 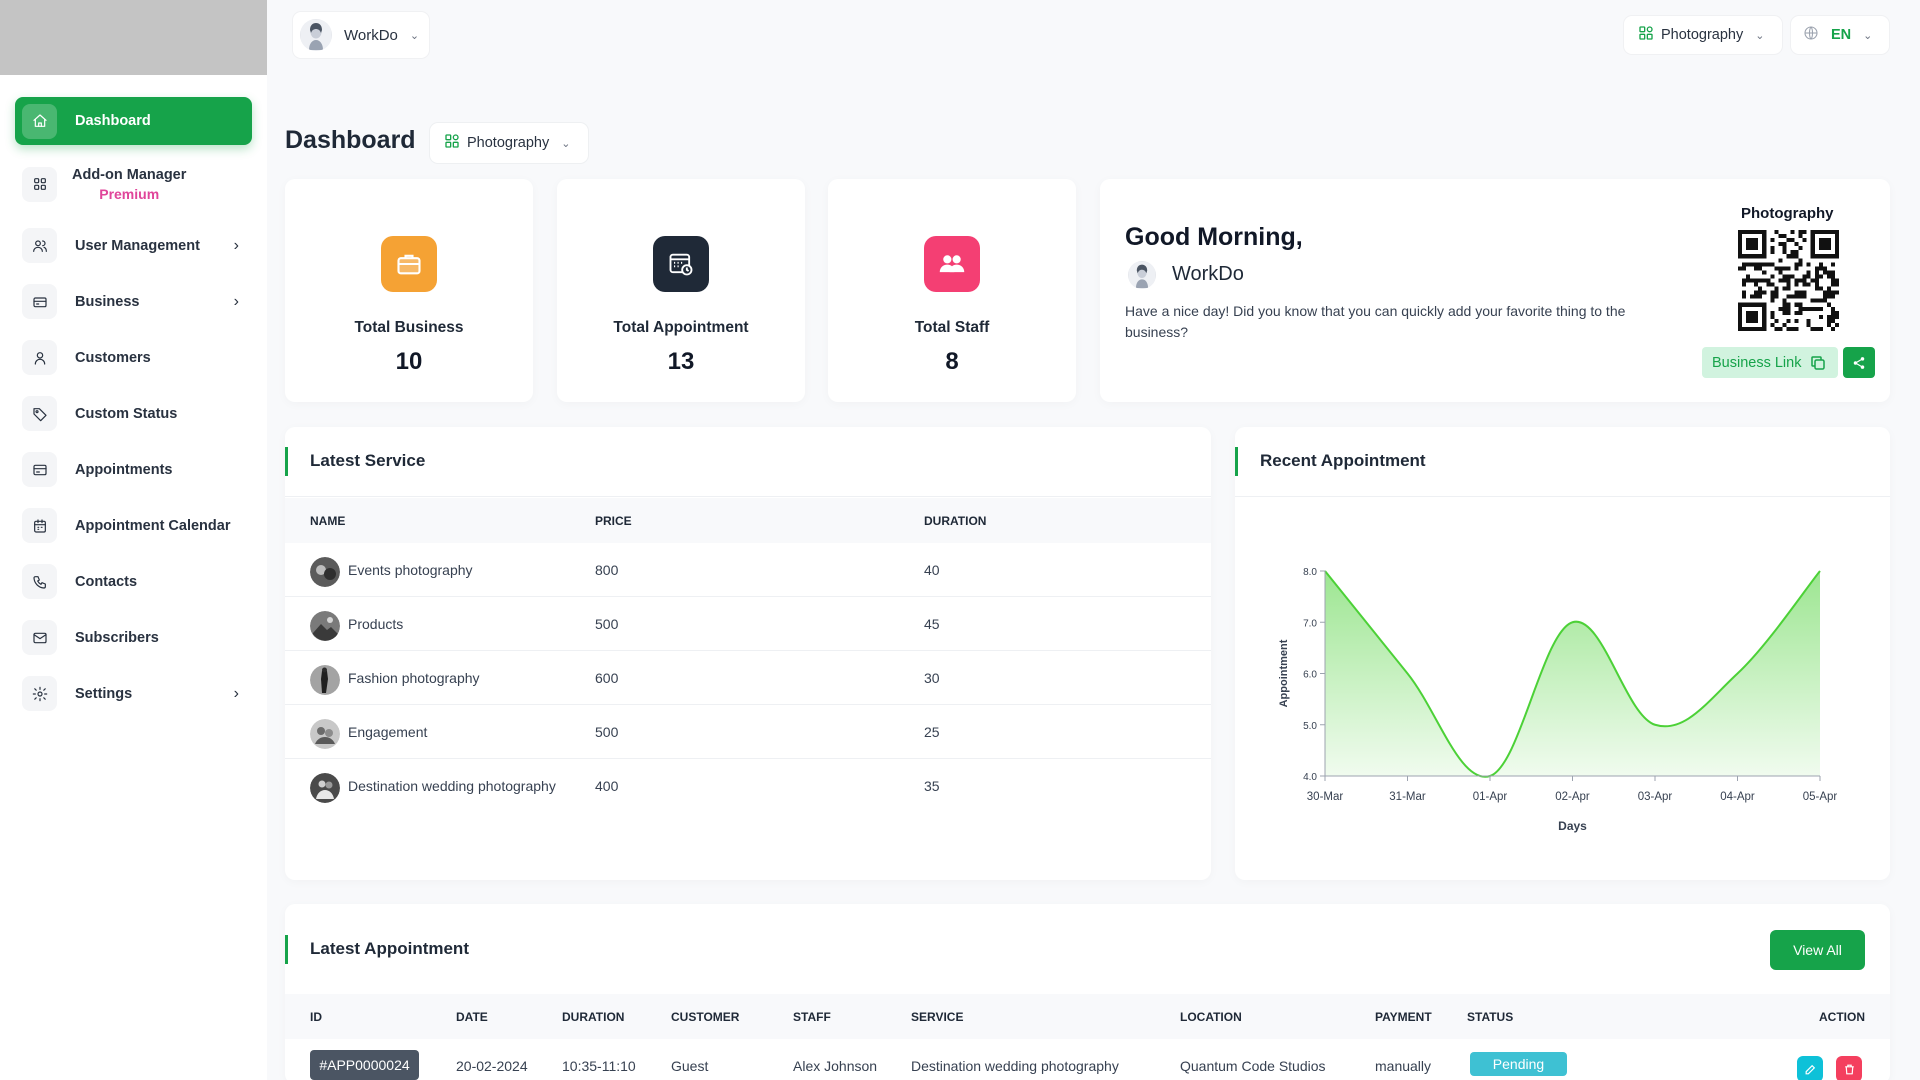 I want to click on user-name: WorkDo, so click(x=371, y=35).